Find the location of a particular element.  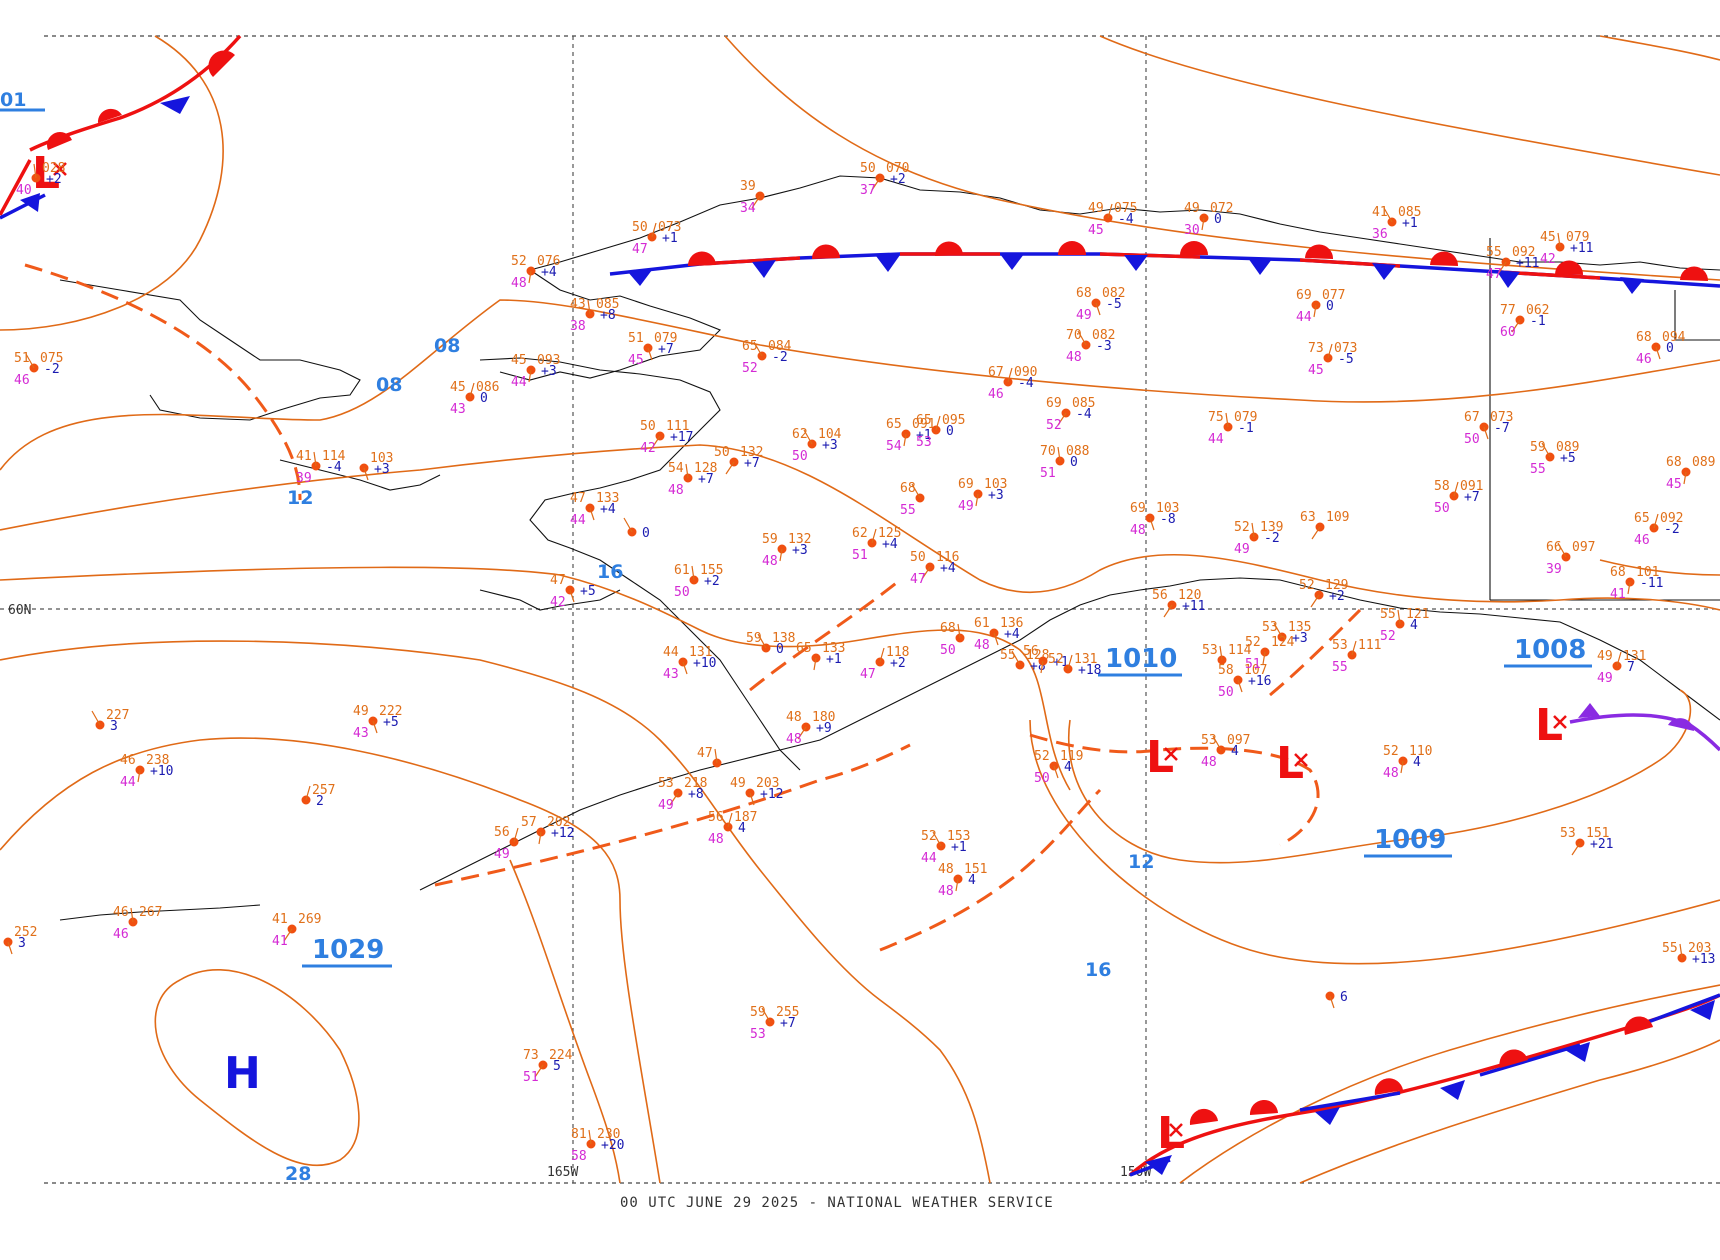

low-center: L is located at coordinates (49, 173).